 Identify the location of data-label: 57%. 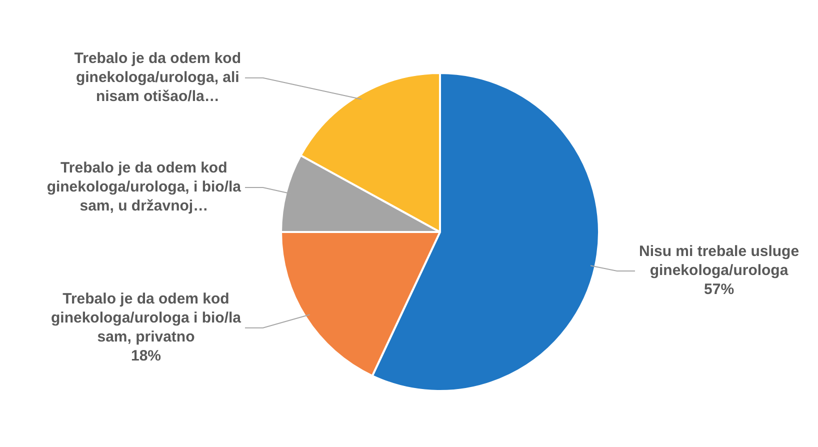
(719, 289).